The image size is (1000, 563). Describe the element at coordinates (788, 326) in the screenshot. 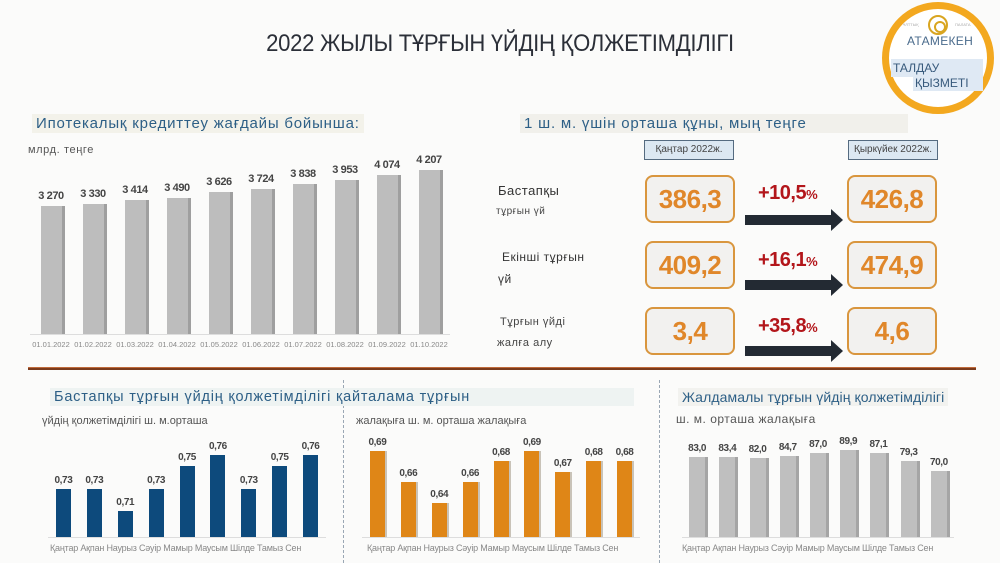

I see `rent-change: +35,8%` at that location.